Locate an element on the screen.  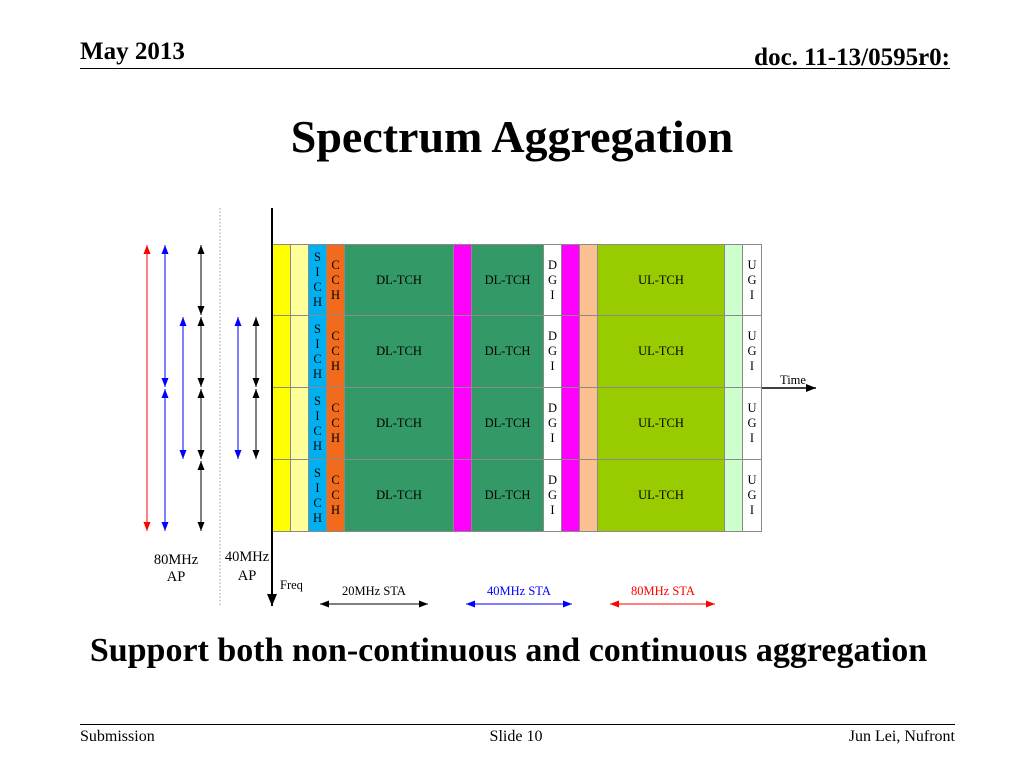
header-date: May 2013 is located at coordinates (132, 51).